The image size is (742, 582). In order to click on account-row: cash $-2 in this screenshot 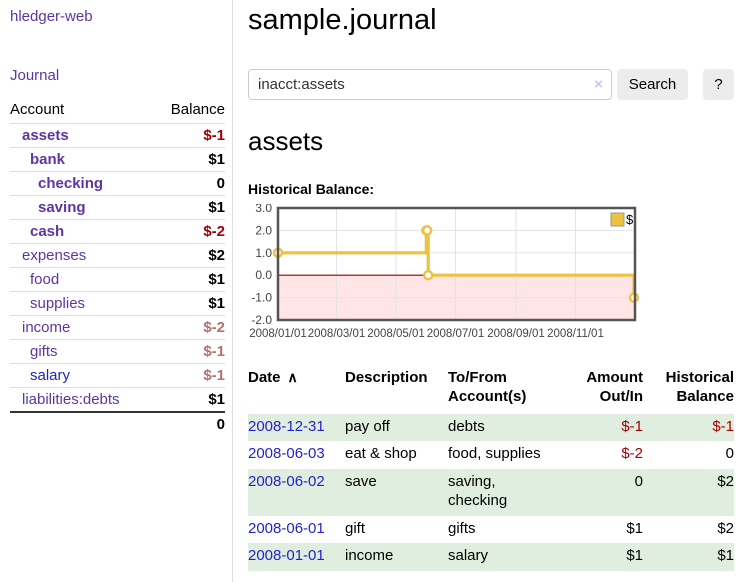, I will do `click(117, 231)`.